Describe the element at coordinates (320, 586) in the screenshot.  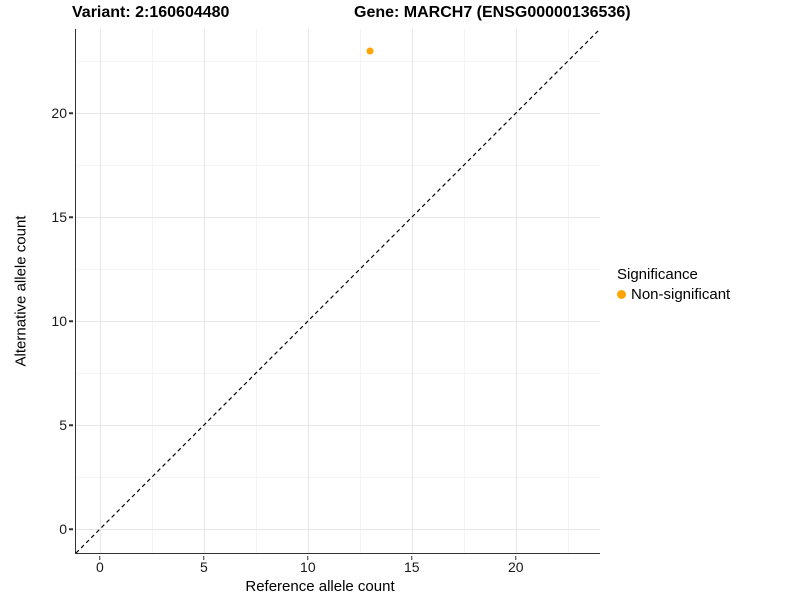
I see `x-axis-title: Reference allele count` at that location.